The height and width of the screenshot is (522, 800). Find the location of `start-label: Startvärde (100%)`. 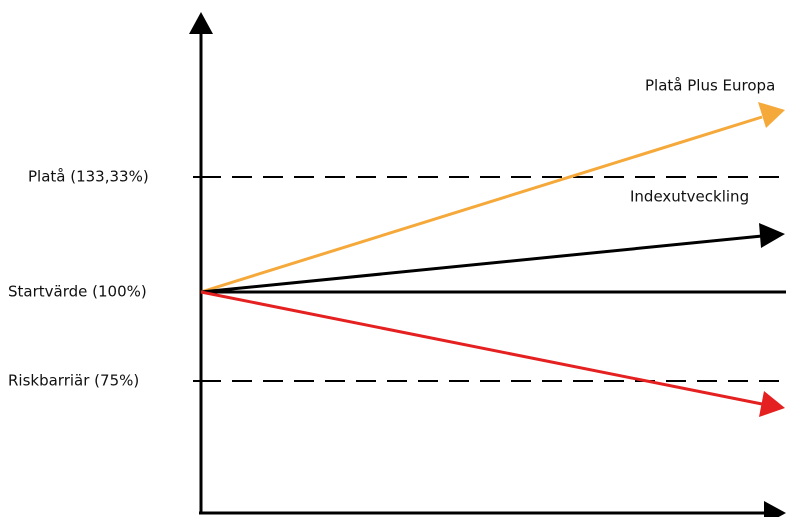

start-label: Startvärde (100%) is located at coordinates (77, 292).